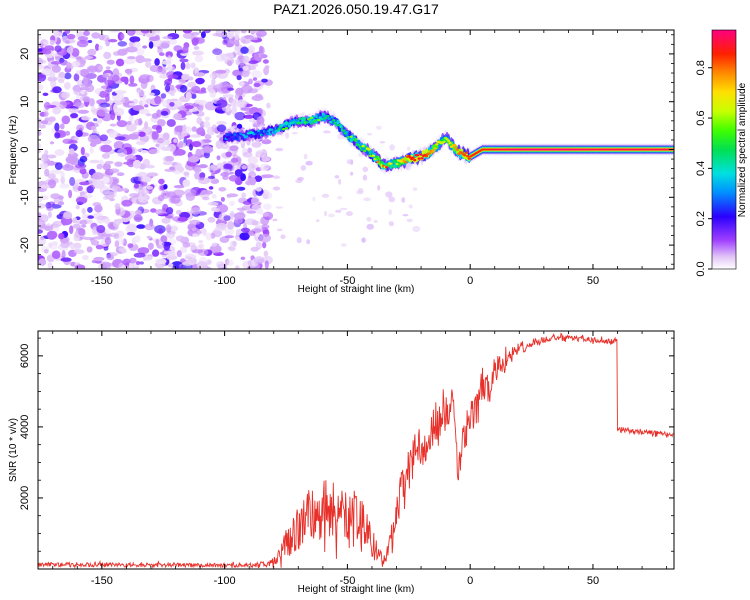  I want to click on y-tick-label: 20, so click(25, 54).